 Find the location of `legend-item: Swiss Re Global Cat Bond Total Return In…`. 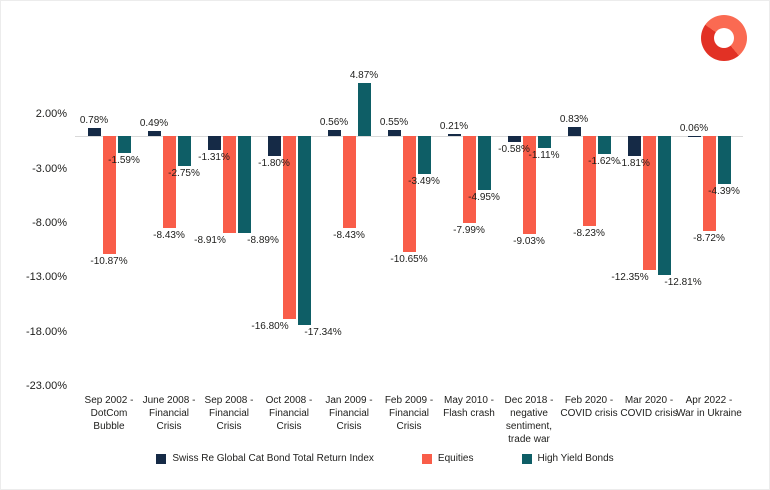

legend-item: Swiss Re Global Cat Bond Total Return In… is located at coordinates (265, 458).